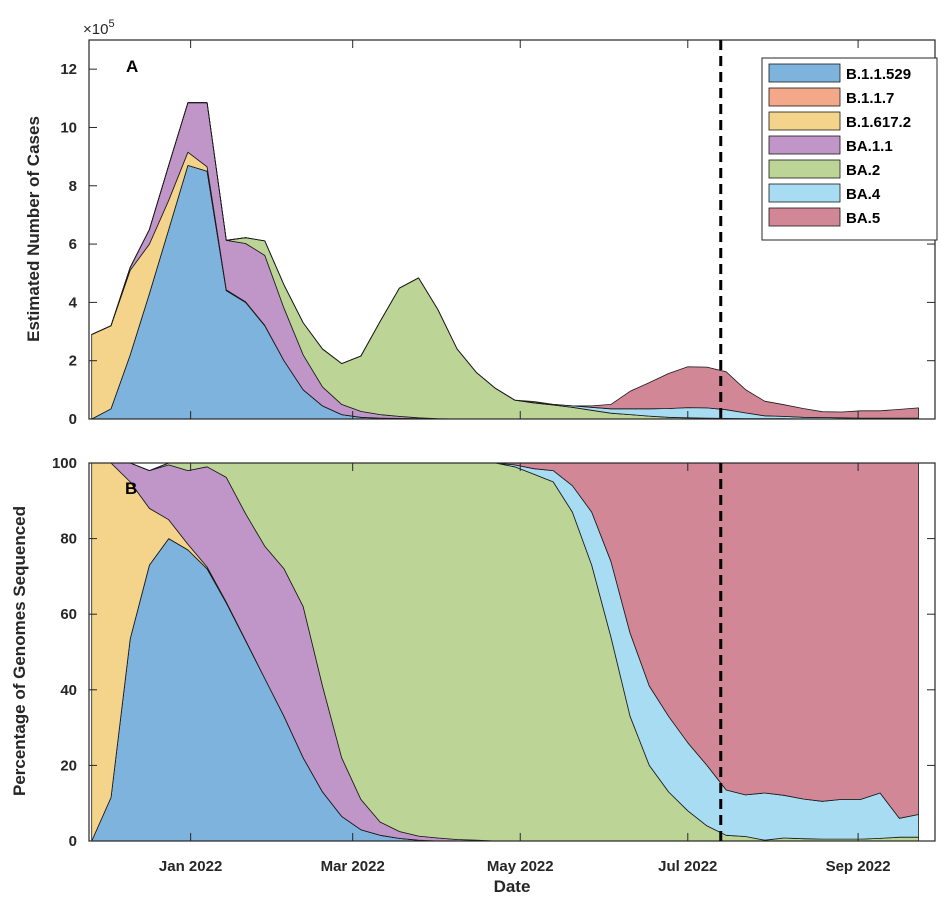 The height and width of the screenshot is (903, 949). I want to click on y-tick-label: 100, so click(64, 463).